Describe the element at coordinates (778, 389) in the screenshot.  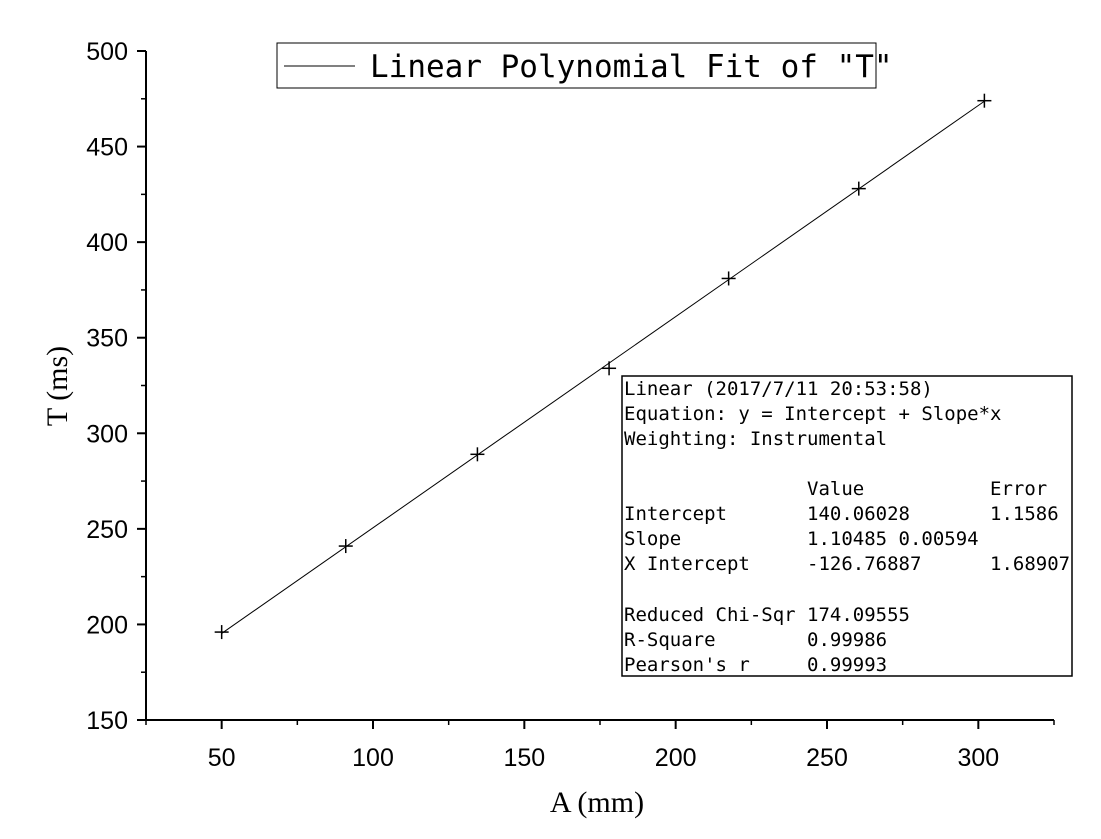
I see `stats-header-line: Linear (2017/7/11 20:53:58)` at that location.